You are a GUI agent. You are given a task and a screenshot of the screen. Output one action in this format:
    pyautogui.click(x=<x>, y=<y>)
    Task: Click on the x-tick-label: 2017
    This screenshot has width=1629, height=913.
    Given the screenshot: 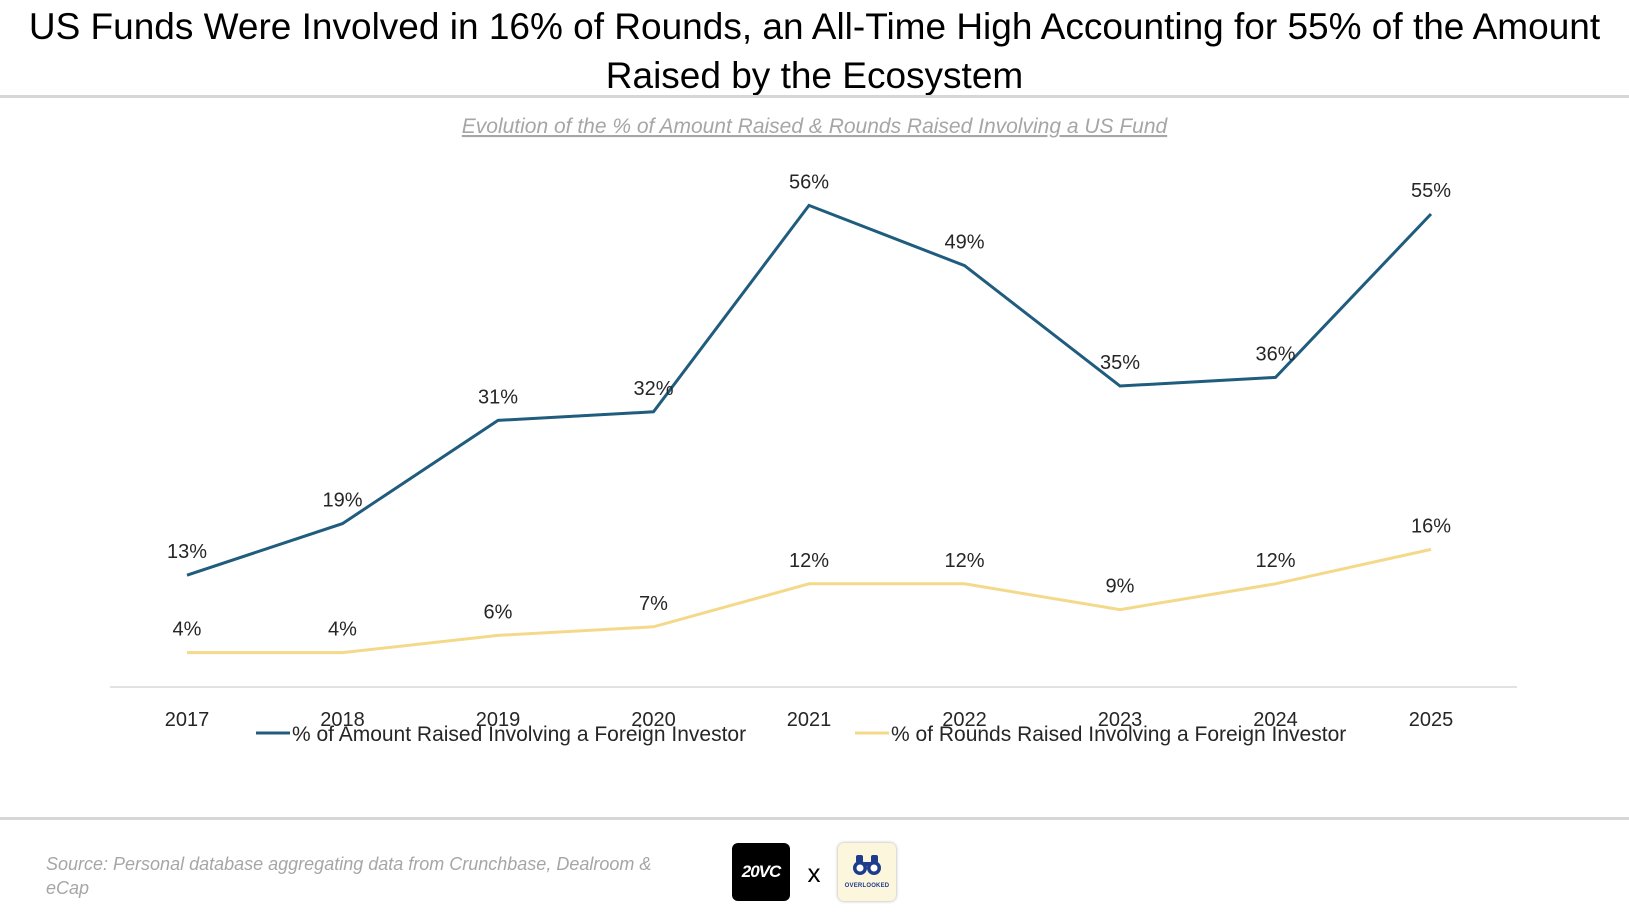 What is the action you would take?
    pyautogui.click(x=187, y=720)
    